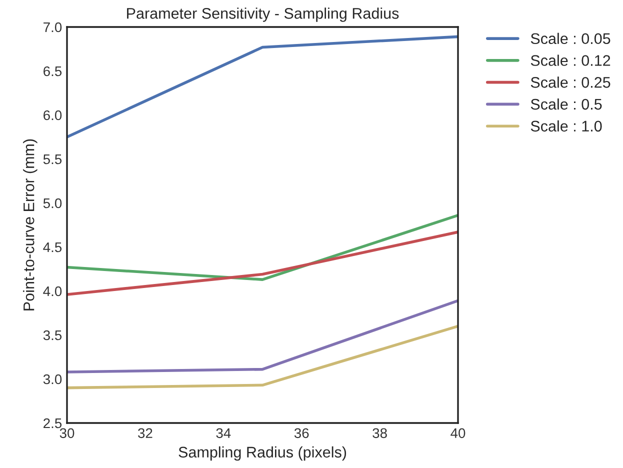  Describe the element at coordinates (52, 379) in the screenshot. I see `y-tick-label: 3.0` at that location.